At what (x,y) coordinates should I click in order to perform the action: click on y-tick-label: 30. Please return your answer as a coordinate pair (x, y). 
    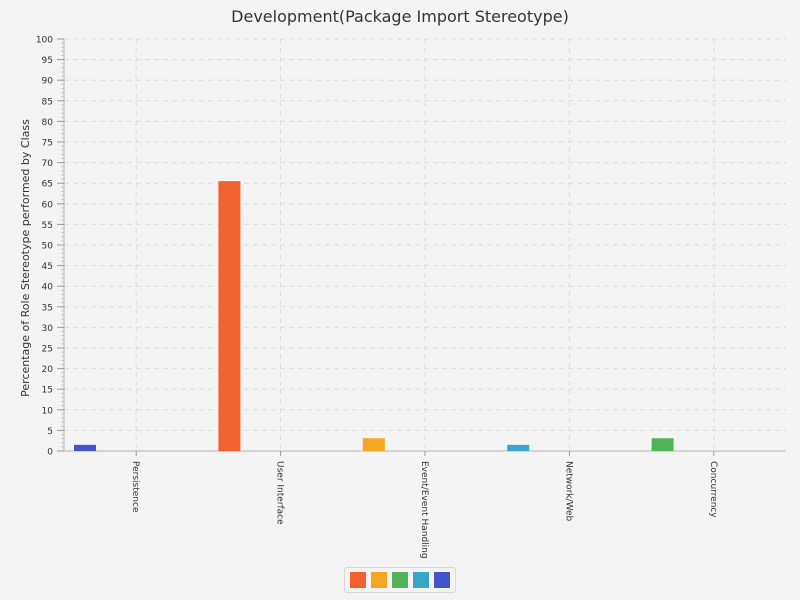
    Looking at the image, I should click on (48, 329).